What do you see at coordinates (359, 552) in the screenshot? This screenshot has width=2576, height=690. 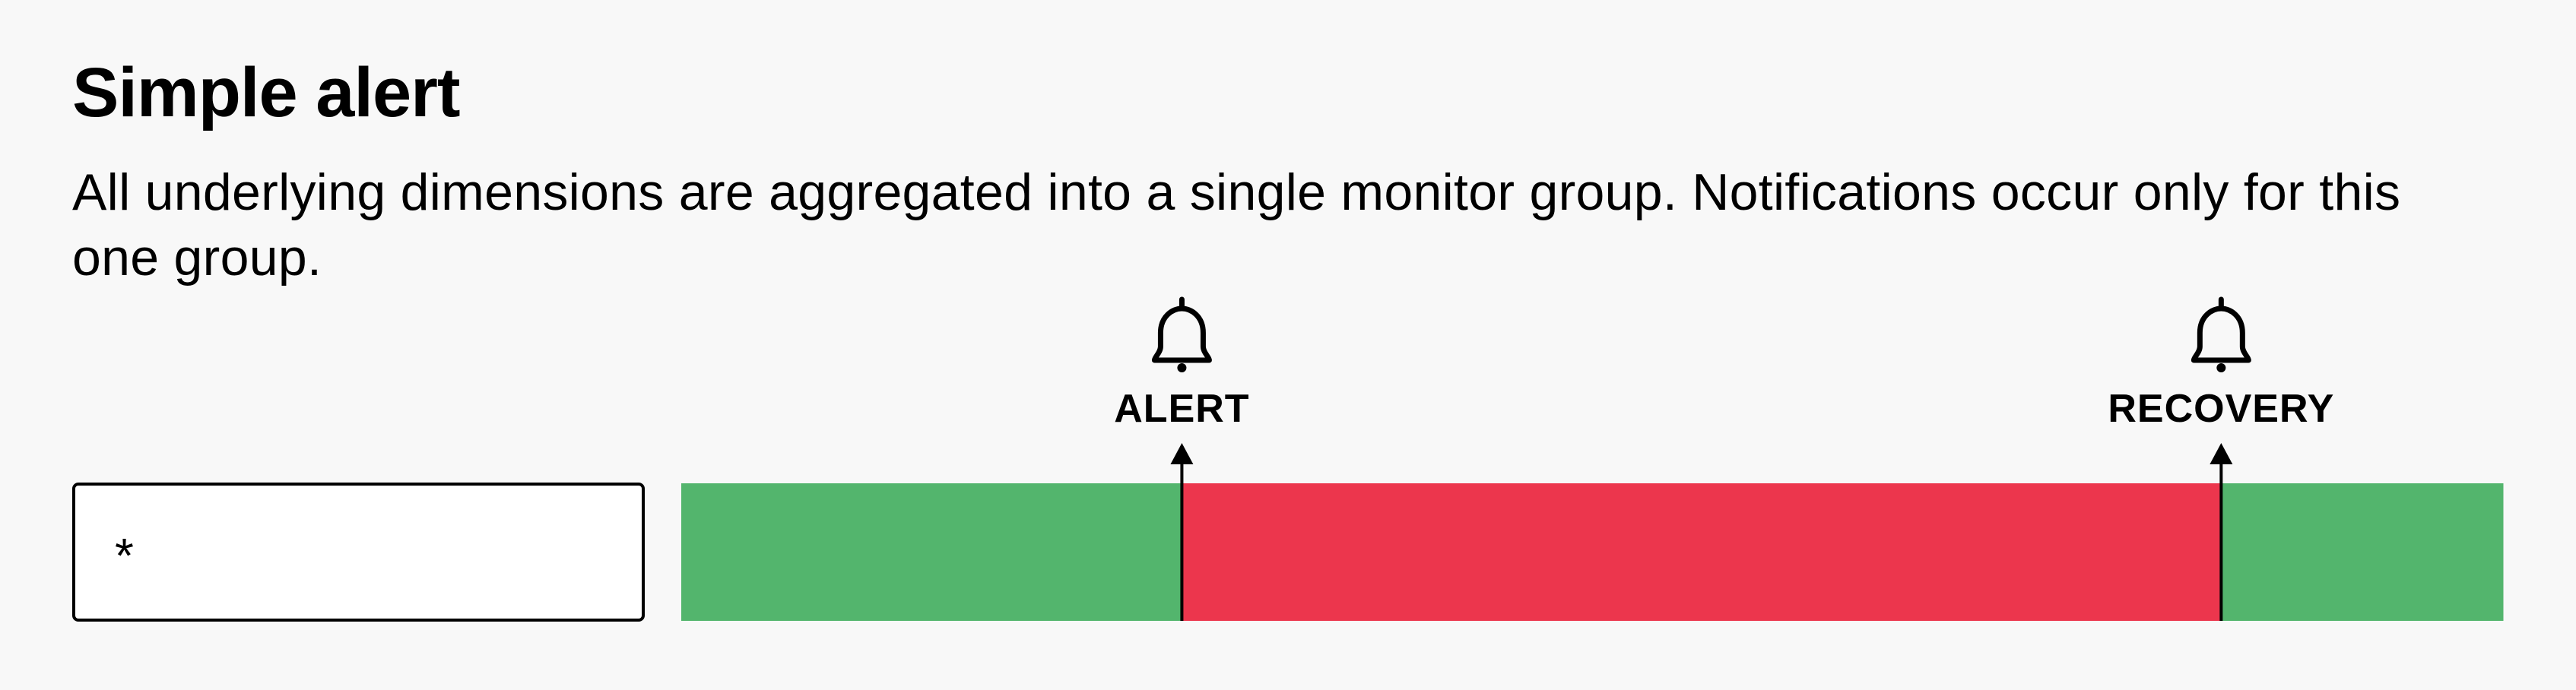 I see `monitor-group-box: *` at bounding box center [359, 552].